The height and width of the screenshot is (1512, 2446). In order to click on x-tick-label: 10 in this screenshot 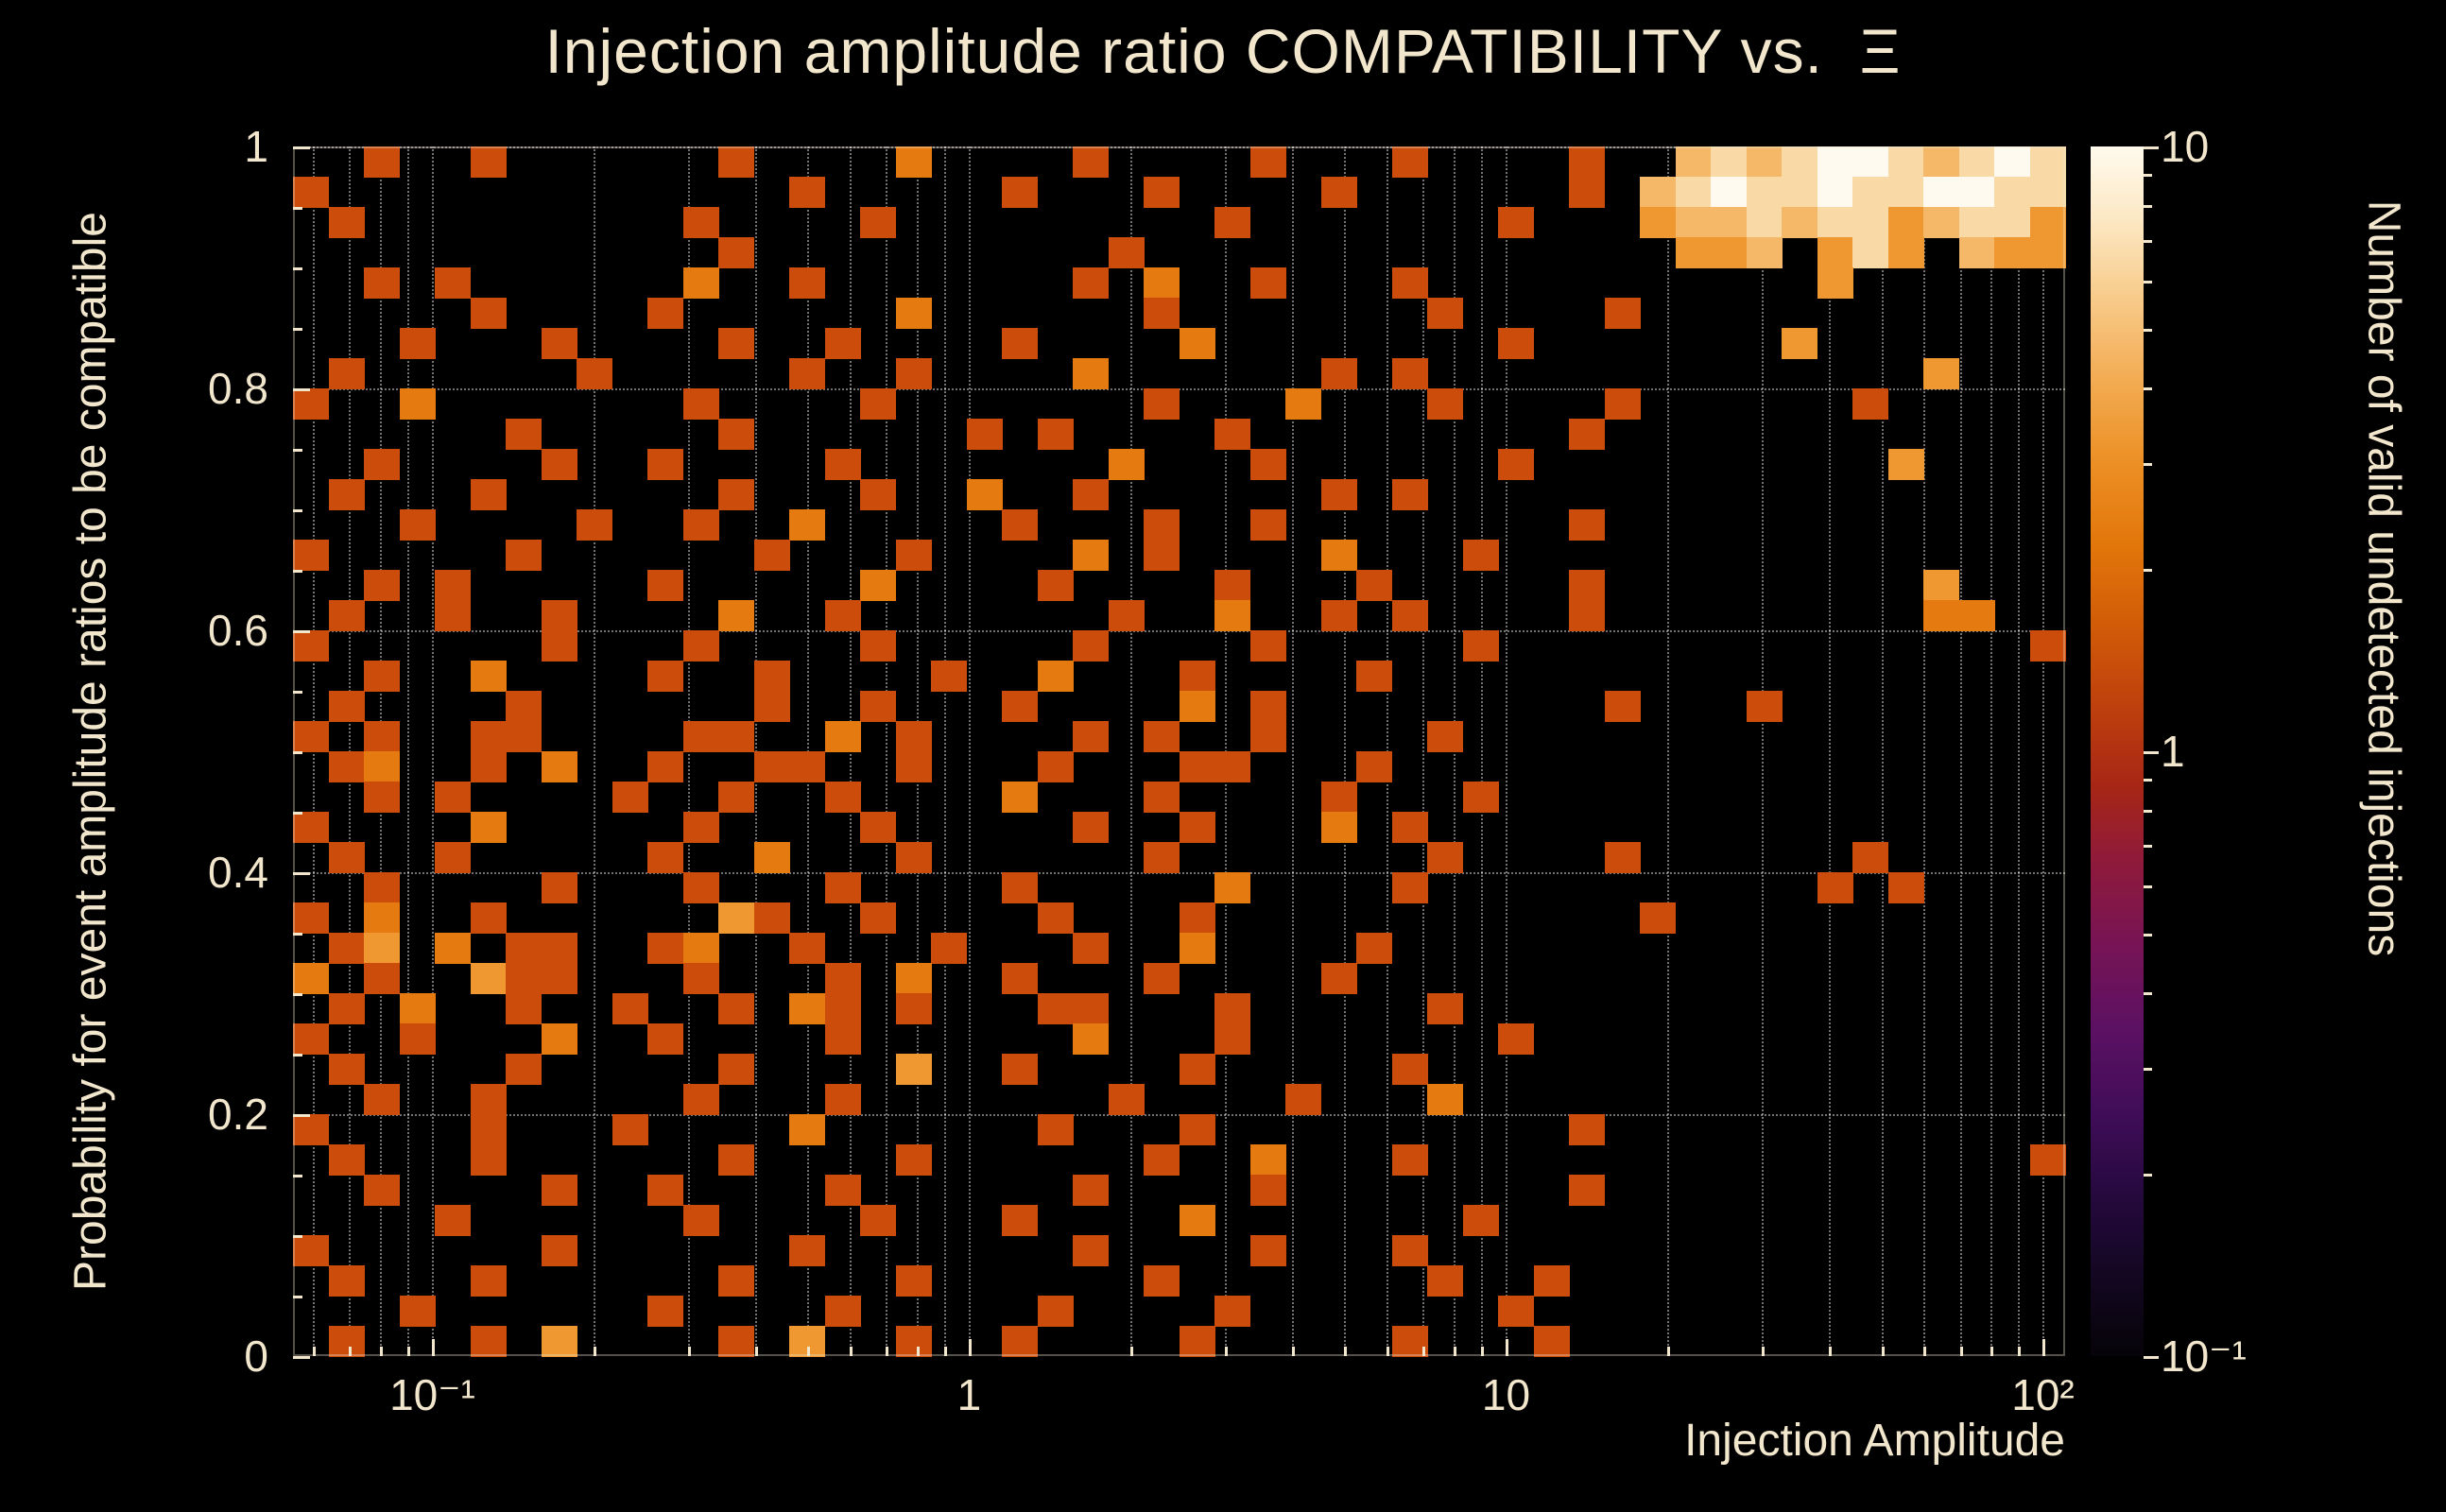, I will do `click(1506, 1394)`.